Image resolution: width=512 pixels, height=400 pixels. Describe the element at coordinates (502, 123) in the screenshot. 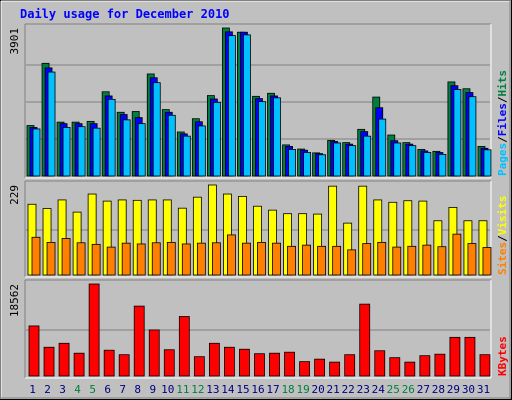

I see `legend: Pages/Files/Hits` at that location.